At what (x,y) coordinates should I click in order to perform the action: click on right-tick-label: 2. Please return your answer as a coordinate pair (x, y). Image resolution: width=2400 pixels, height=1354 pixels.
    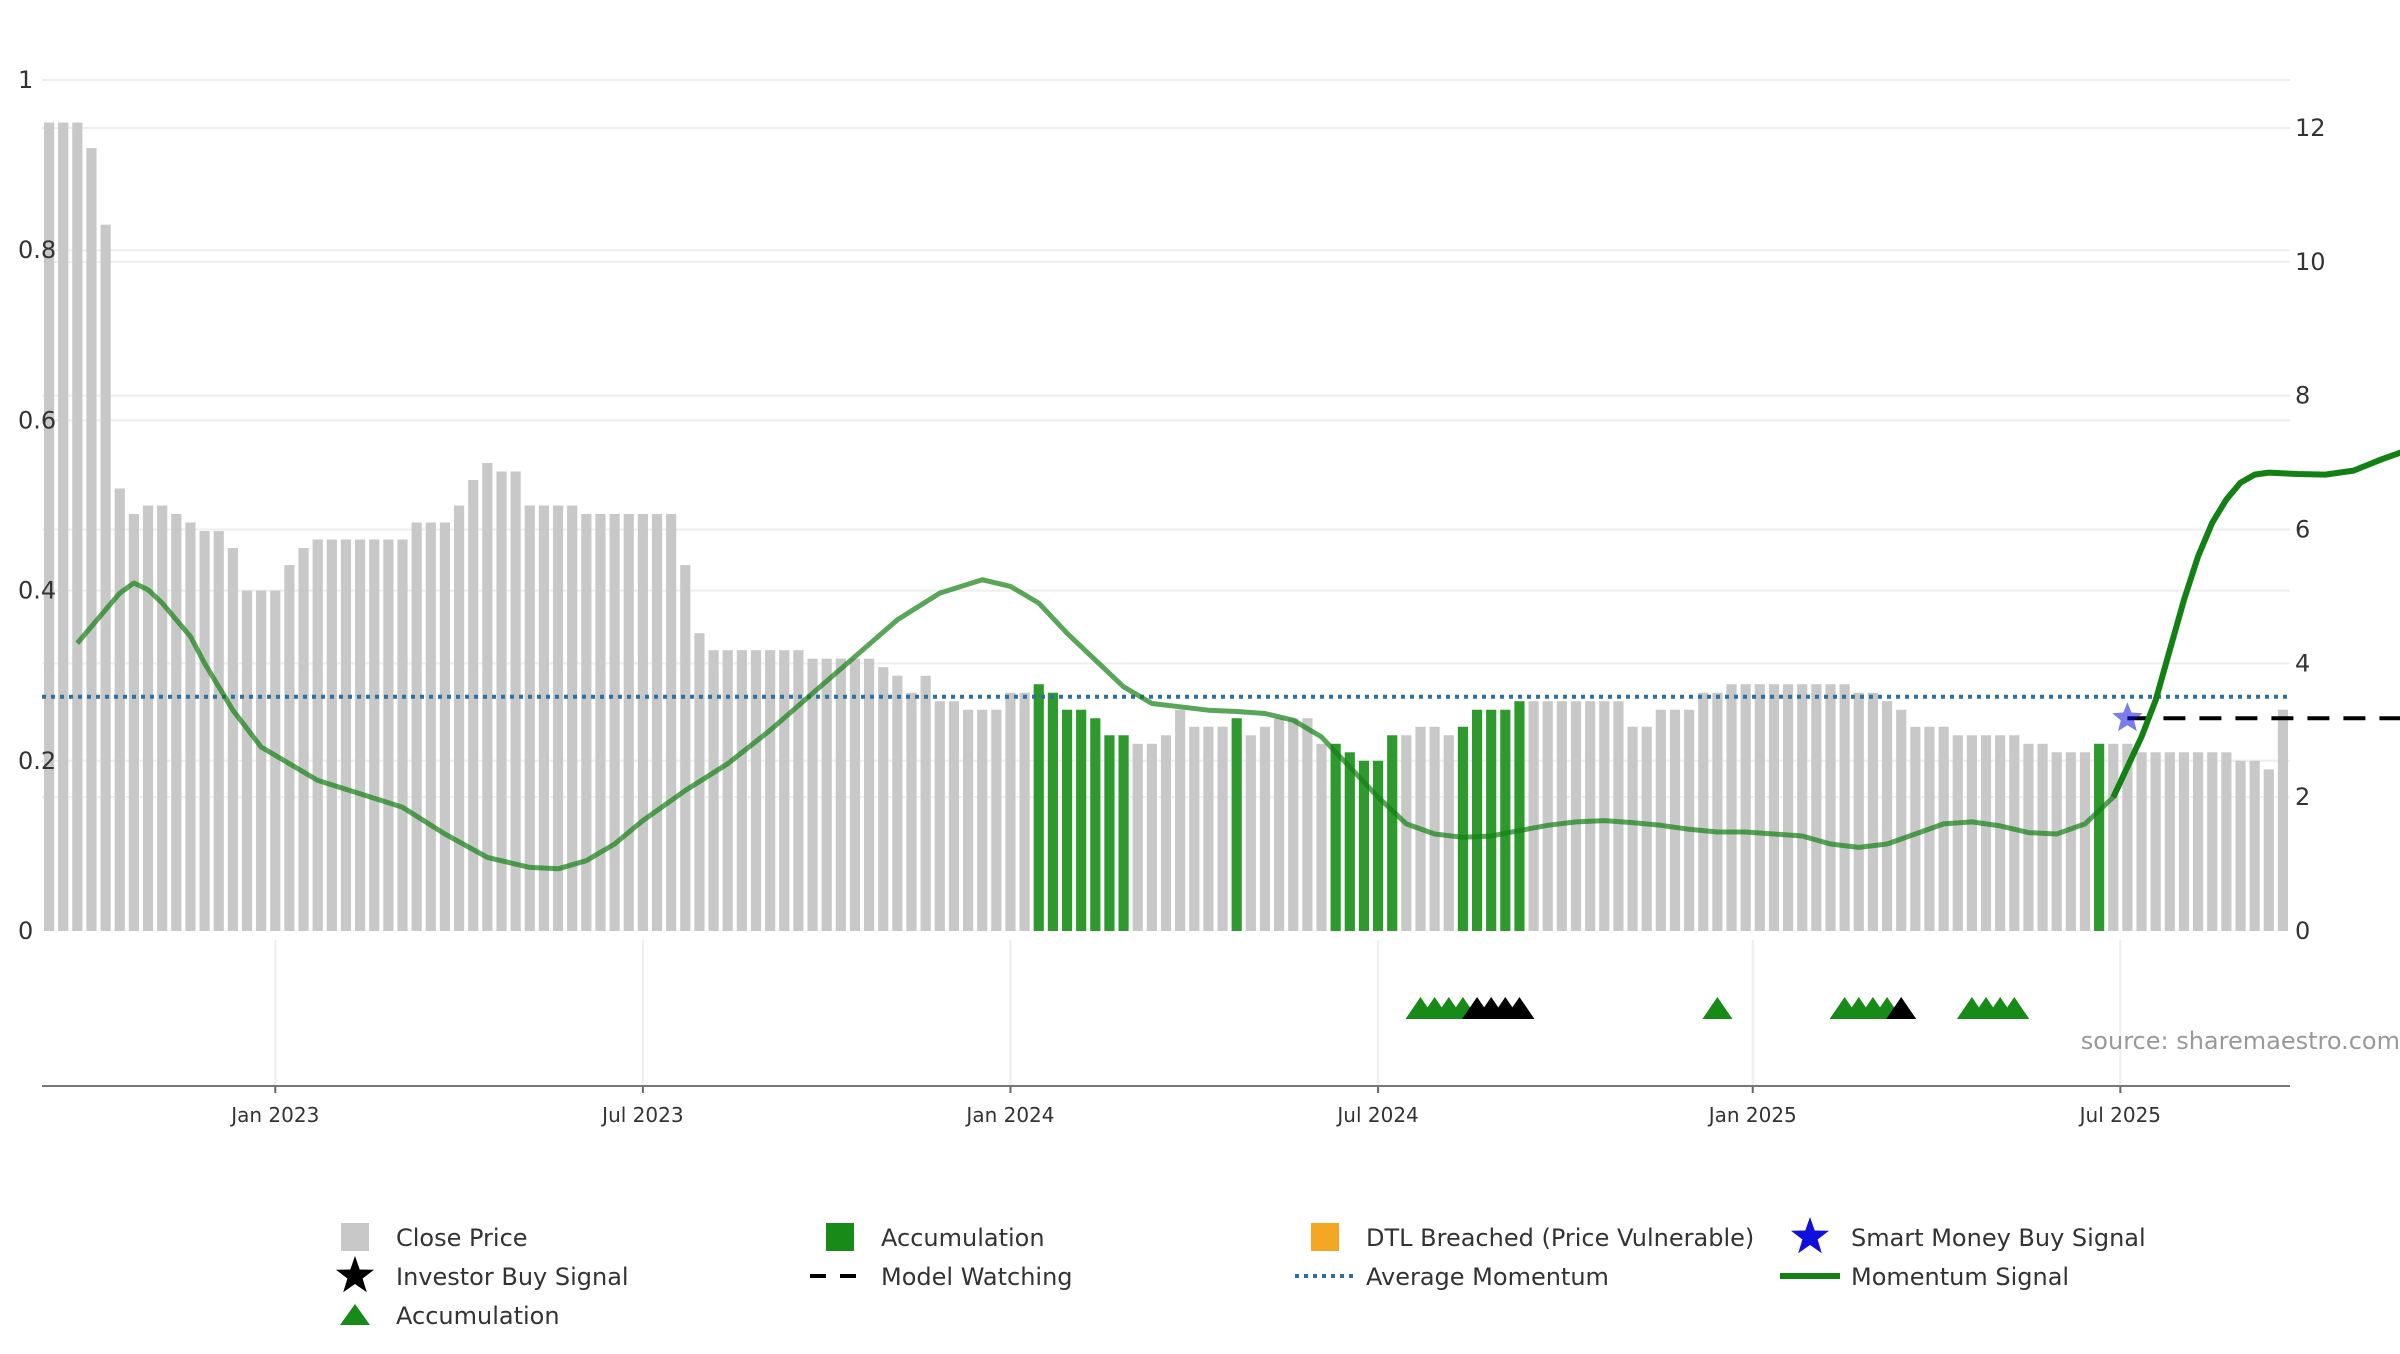
    Looking at the image, I should click on (2302, 797).